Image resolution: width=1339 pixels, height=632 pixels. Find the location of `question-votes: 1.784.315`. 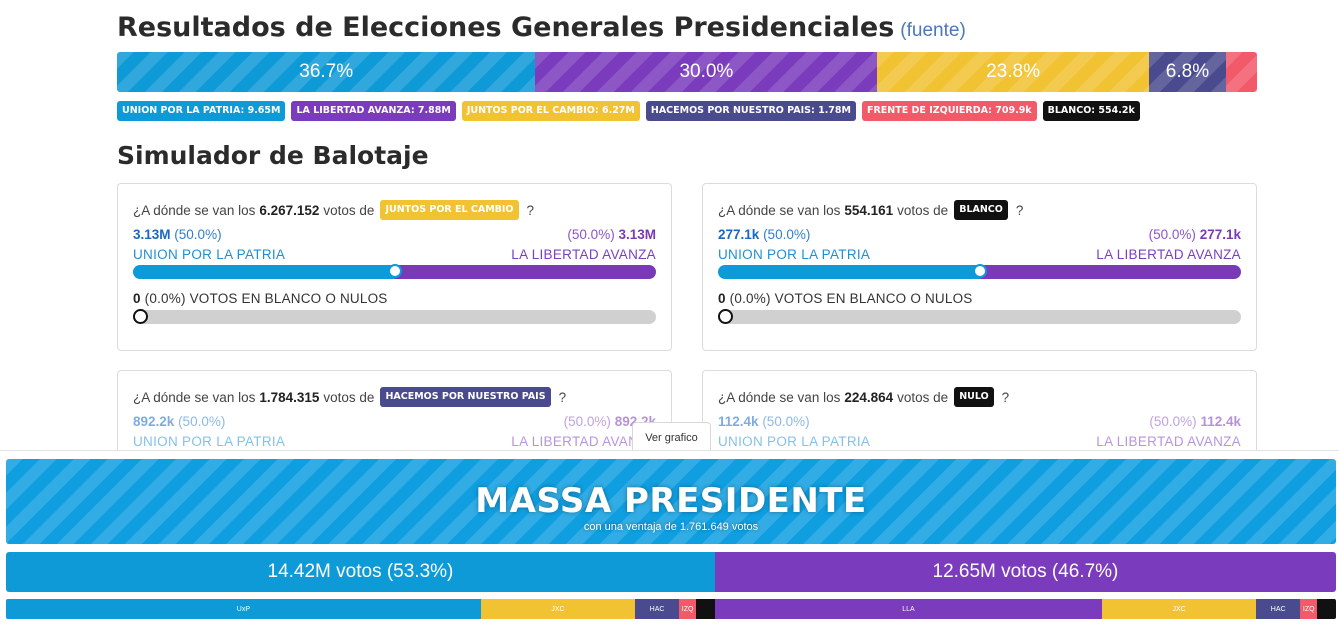

question-votes: 1.784.315 is located at coordinates (289, 397).